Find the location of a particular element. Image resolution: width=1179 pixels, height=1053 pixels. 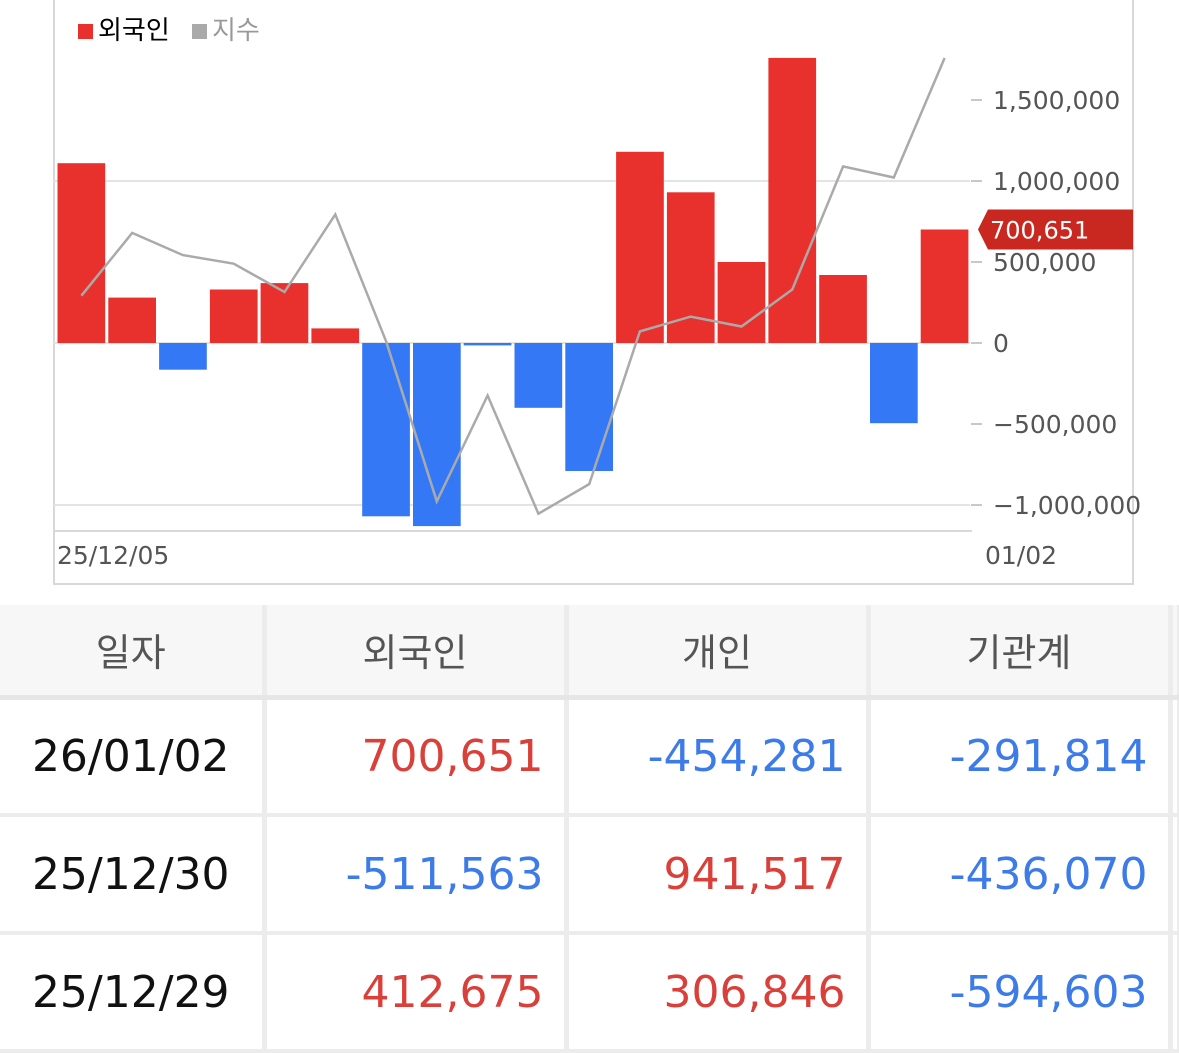

y-tick-label: 1,500,000 is located at coordinates (1056, 100).